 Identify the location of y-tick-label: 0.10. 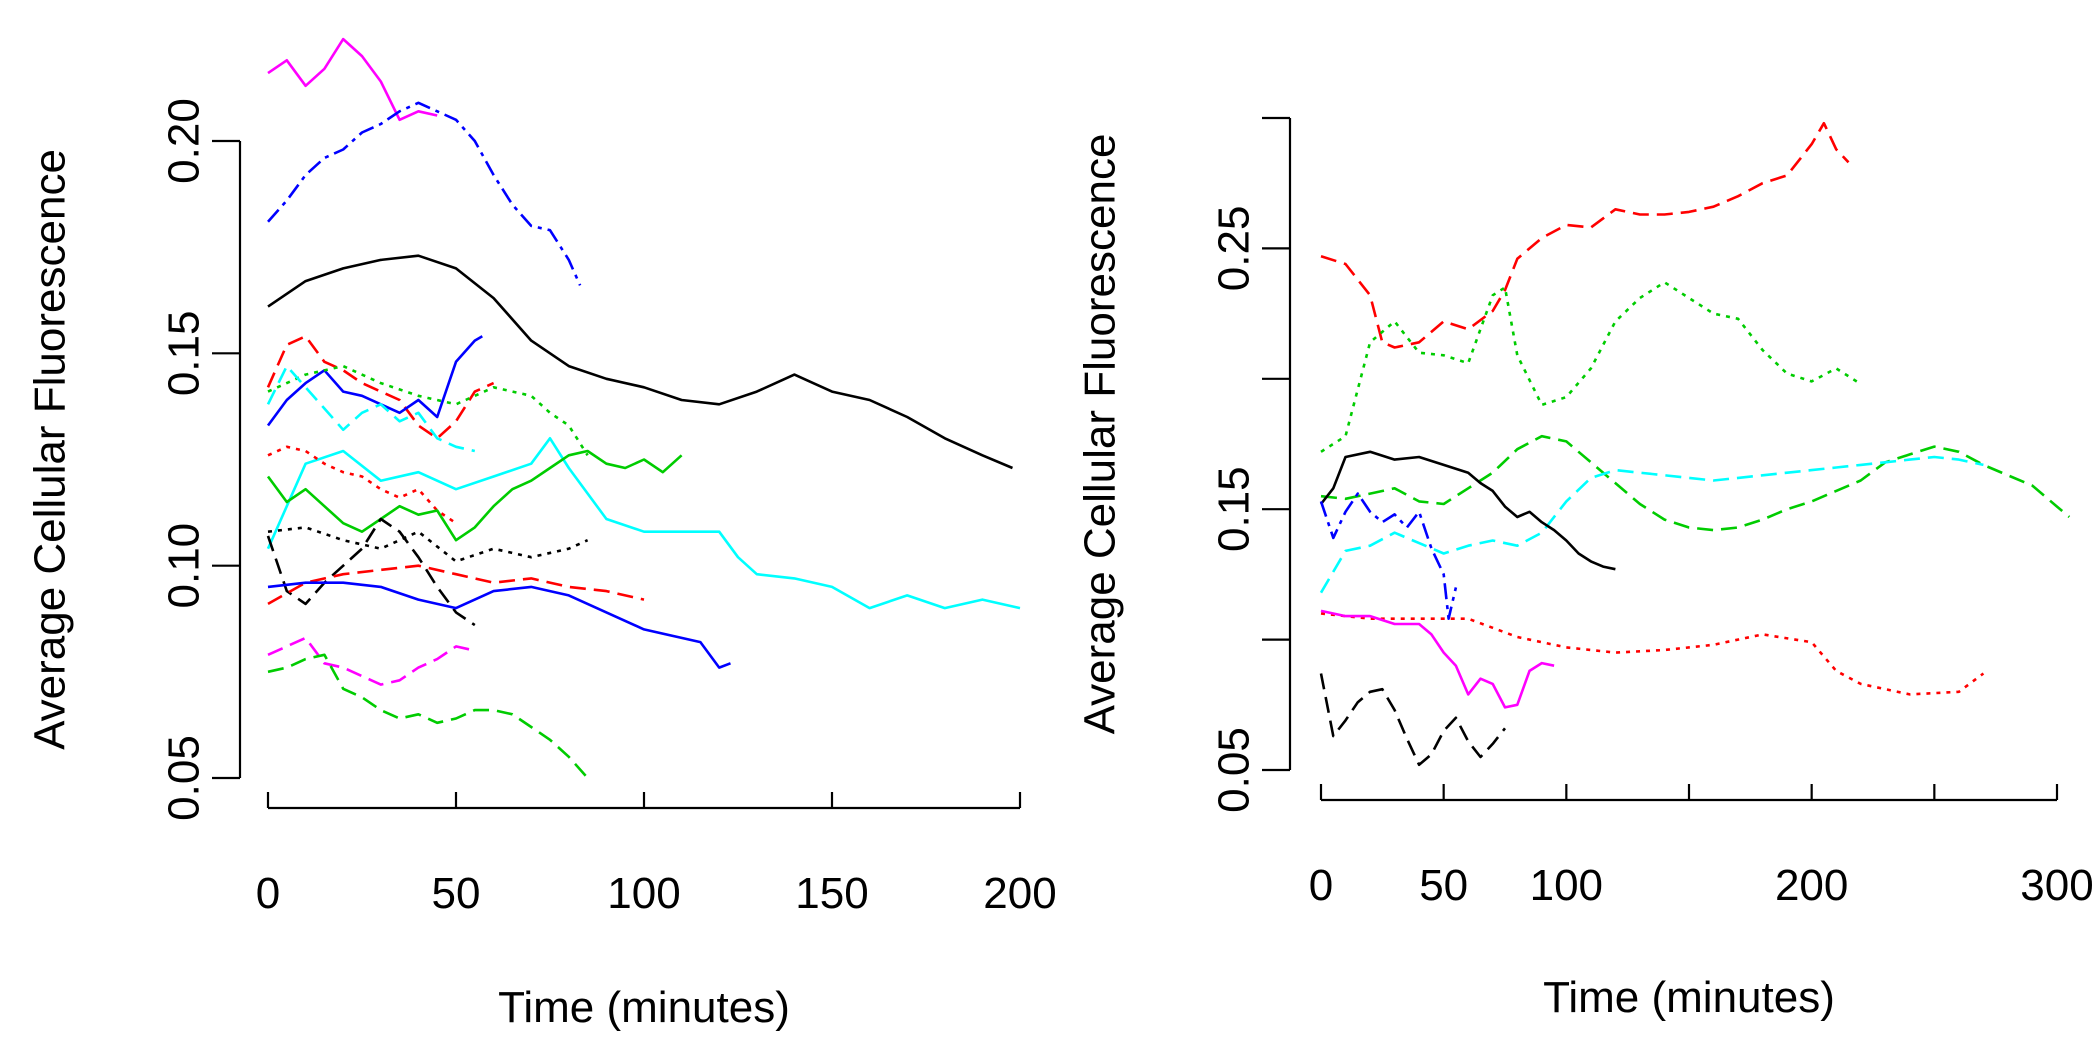
(184, 566).